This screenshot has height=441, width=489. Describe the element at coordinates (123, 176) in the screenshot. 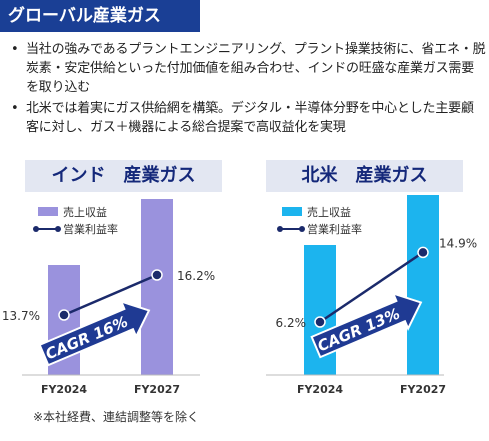

I see `india-chart-title: インド 産業ガス` at that location.